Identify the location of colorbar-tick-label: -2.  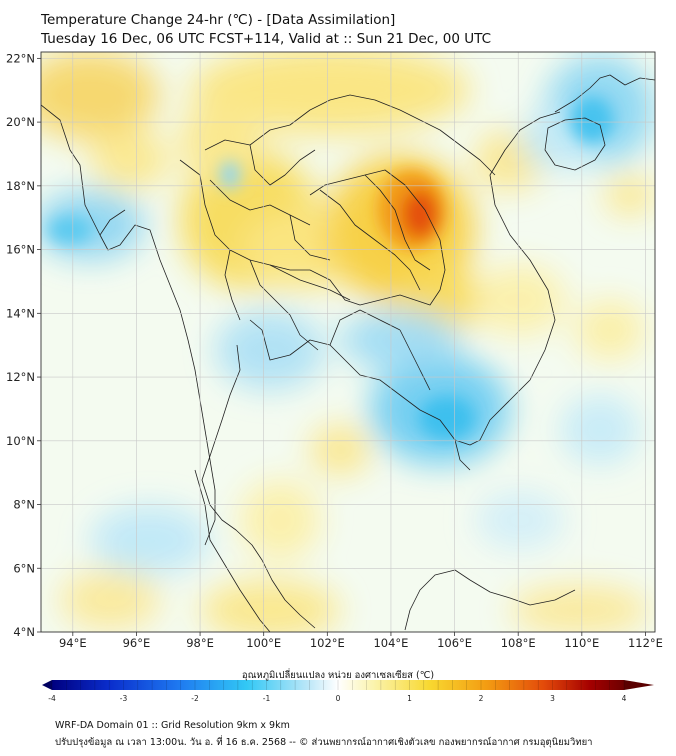
(195, 698).